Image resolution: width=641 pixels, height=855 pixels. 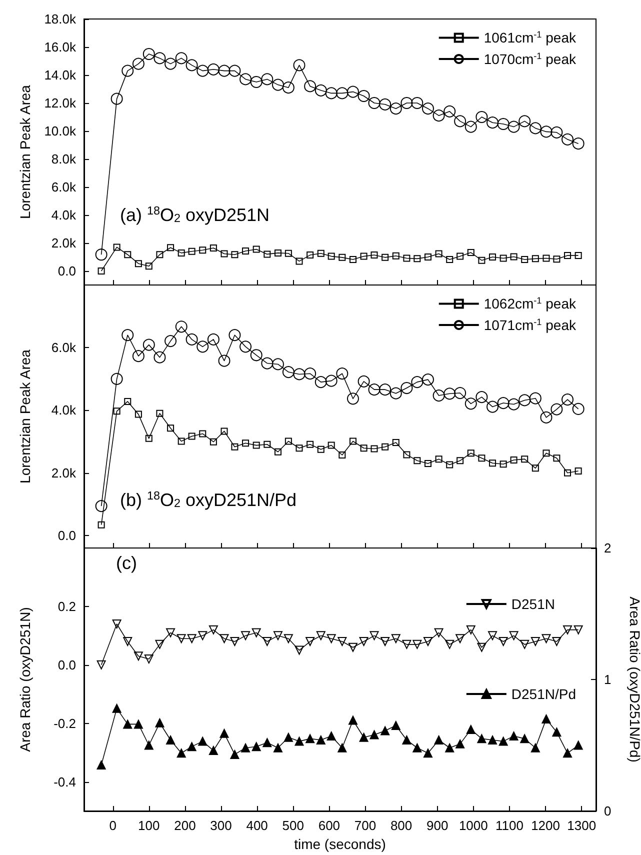 What do you see at coordinates (126, 563) in the screenshot?
I see `annotation: (c)` at bounding box center [126, 563].